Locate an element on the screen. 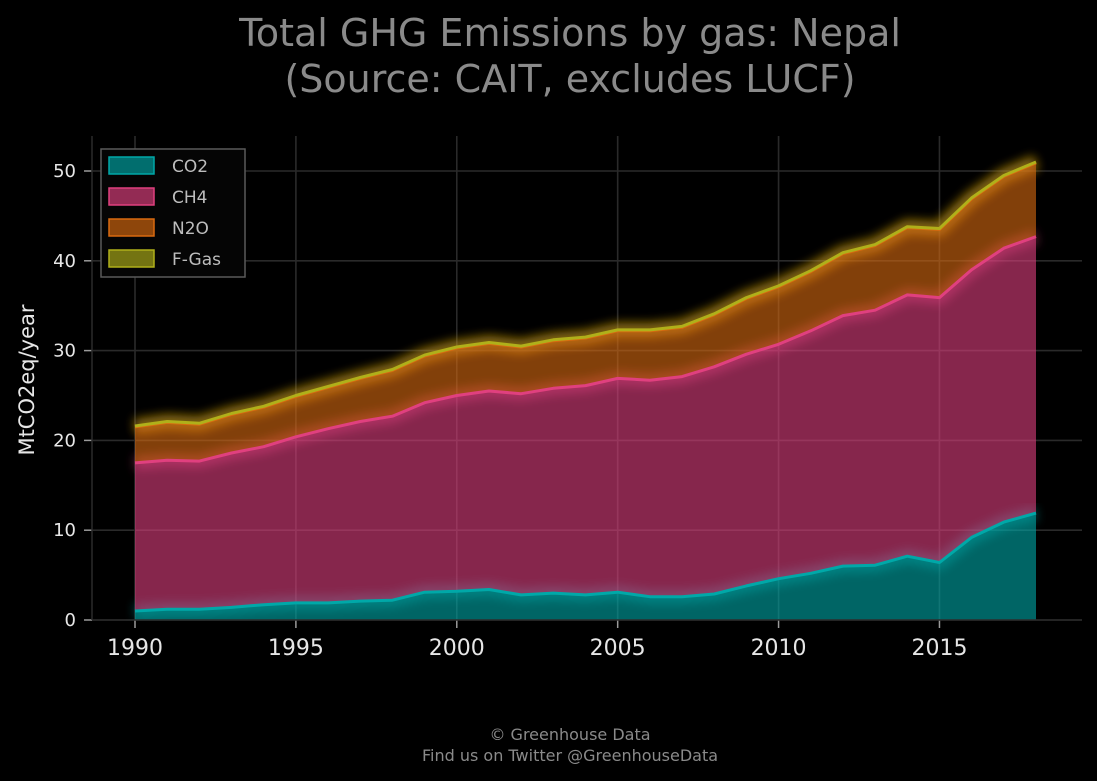  legend-label-ch4: CH4 is located at coordinates (189, 198).